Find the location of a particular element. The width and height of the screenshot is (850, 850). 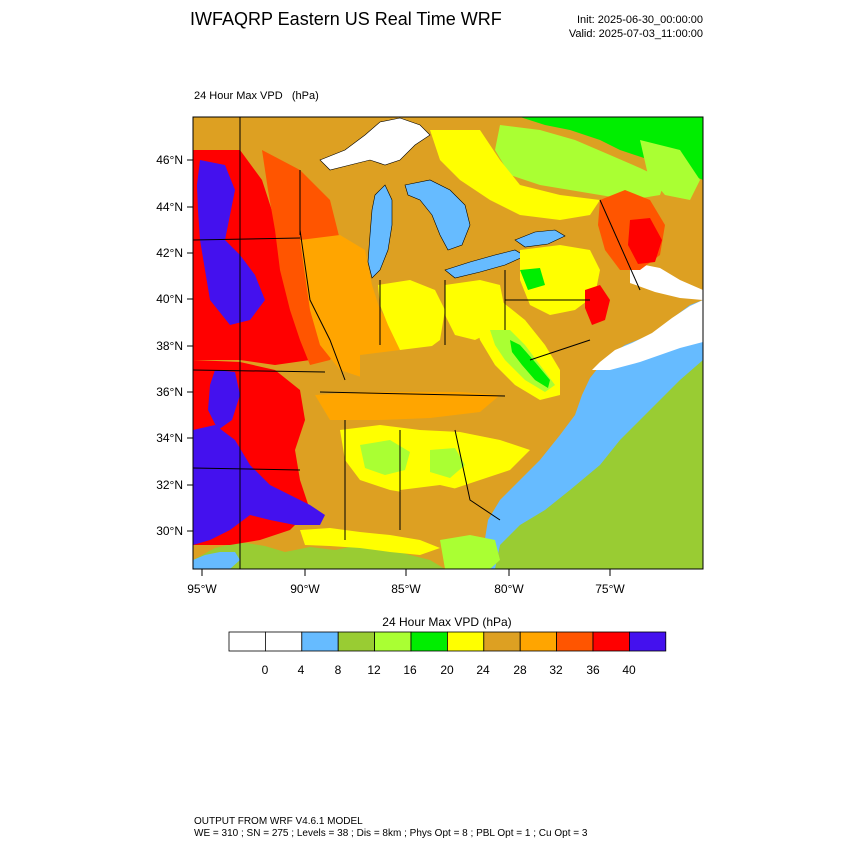

colorbar-labels: 0 4 8 12 16 20 24 28 32 36 40 is located at coordinates (449, 670).